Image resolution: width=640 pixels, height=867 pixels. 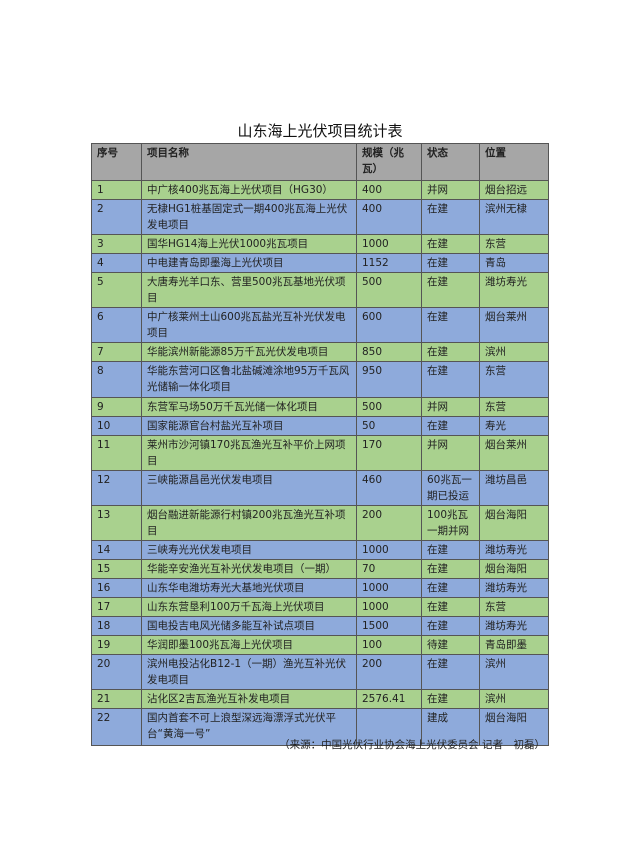 What do you see at coordinates (249, 453) in the screenshot?
I see `cell-name: 莱州市沙河镇170兆瓦渔光互补平价上网项目` at bounding box center [249, 453].